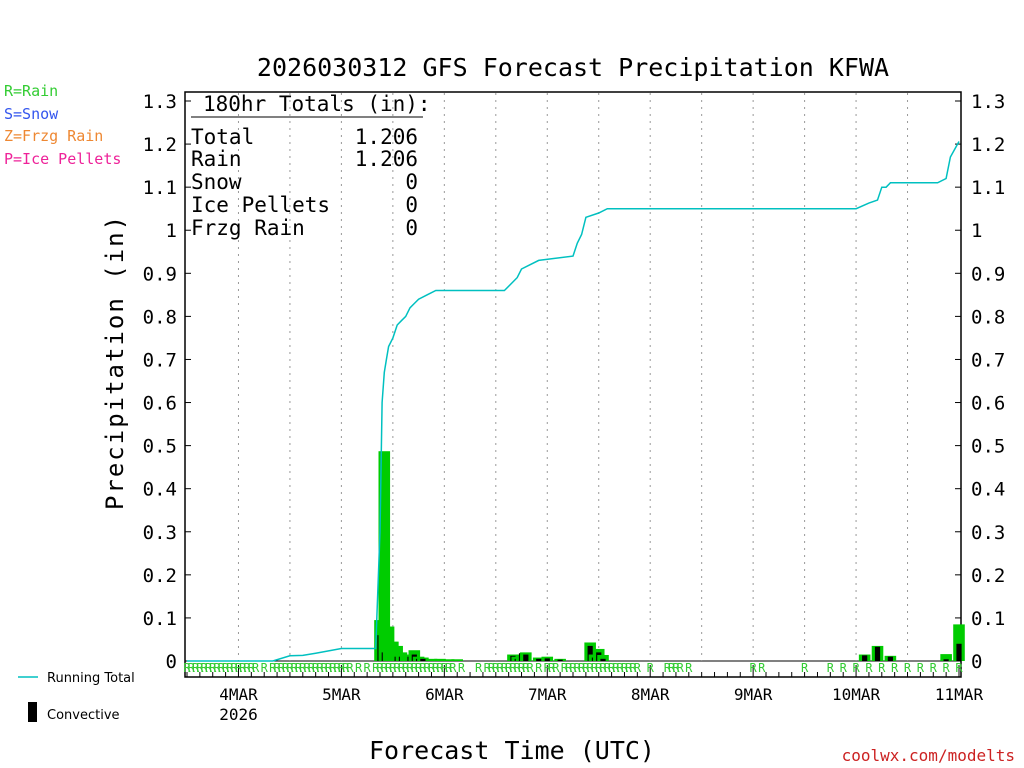 This screenshot has width=1024, height=768. Describe the element at coordinates (160, 619) in the screenshot. I see `y-tick-label-left: 0.1` at that location.